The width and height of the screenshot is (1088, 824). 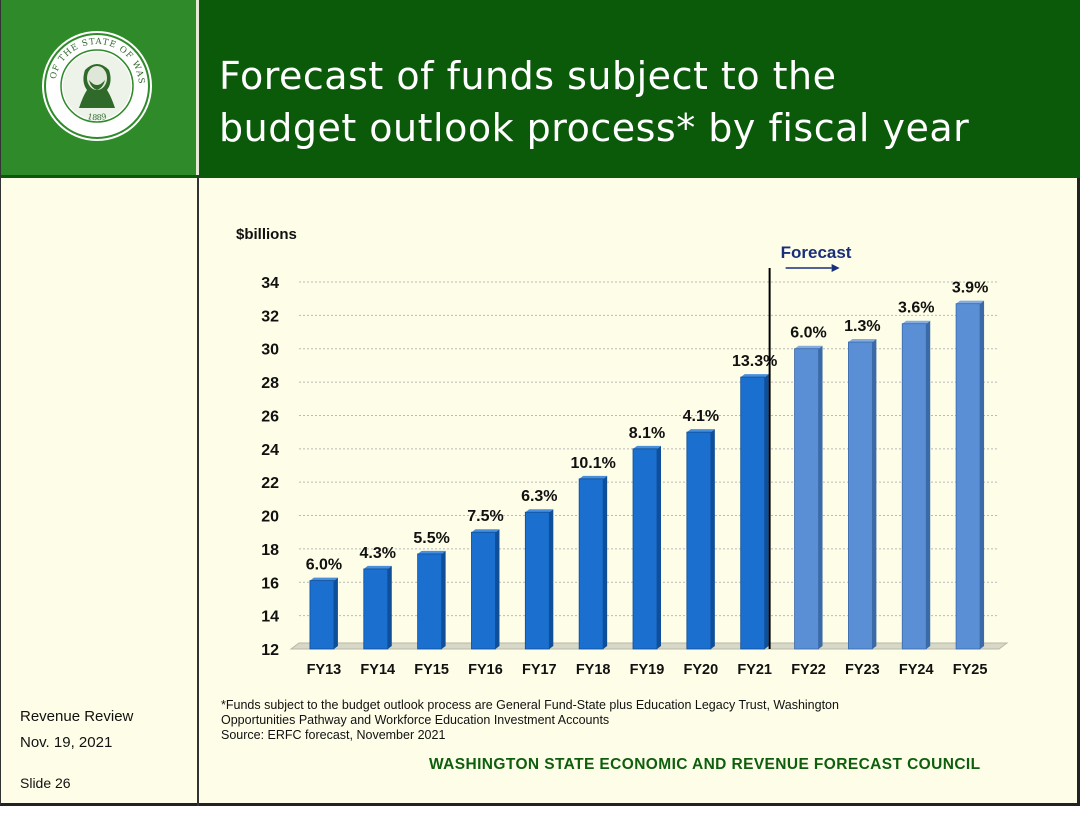 What do you see at coordinates (647, 670) in the screenshot?
I see `x-tick-label: FY19` at bounding box center [647, 670].